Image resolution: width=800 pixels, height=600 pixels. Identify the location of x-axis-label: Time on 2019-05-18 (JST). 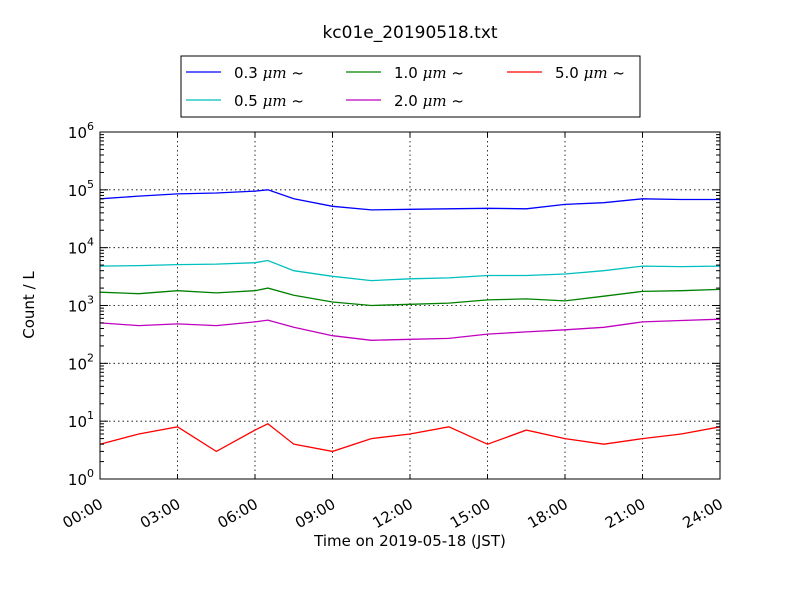
(409, 541).